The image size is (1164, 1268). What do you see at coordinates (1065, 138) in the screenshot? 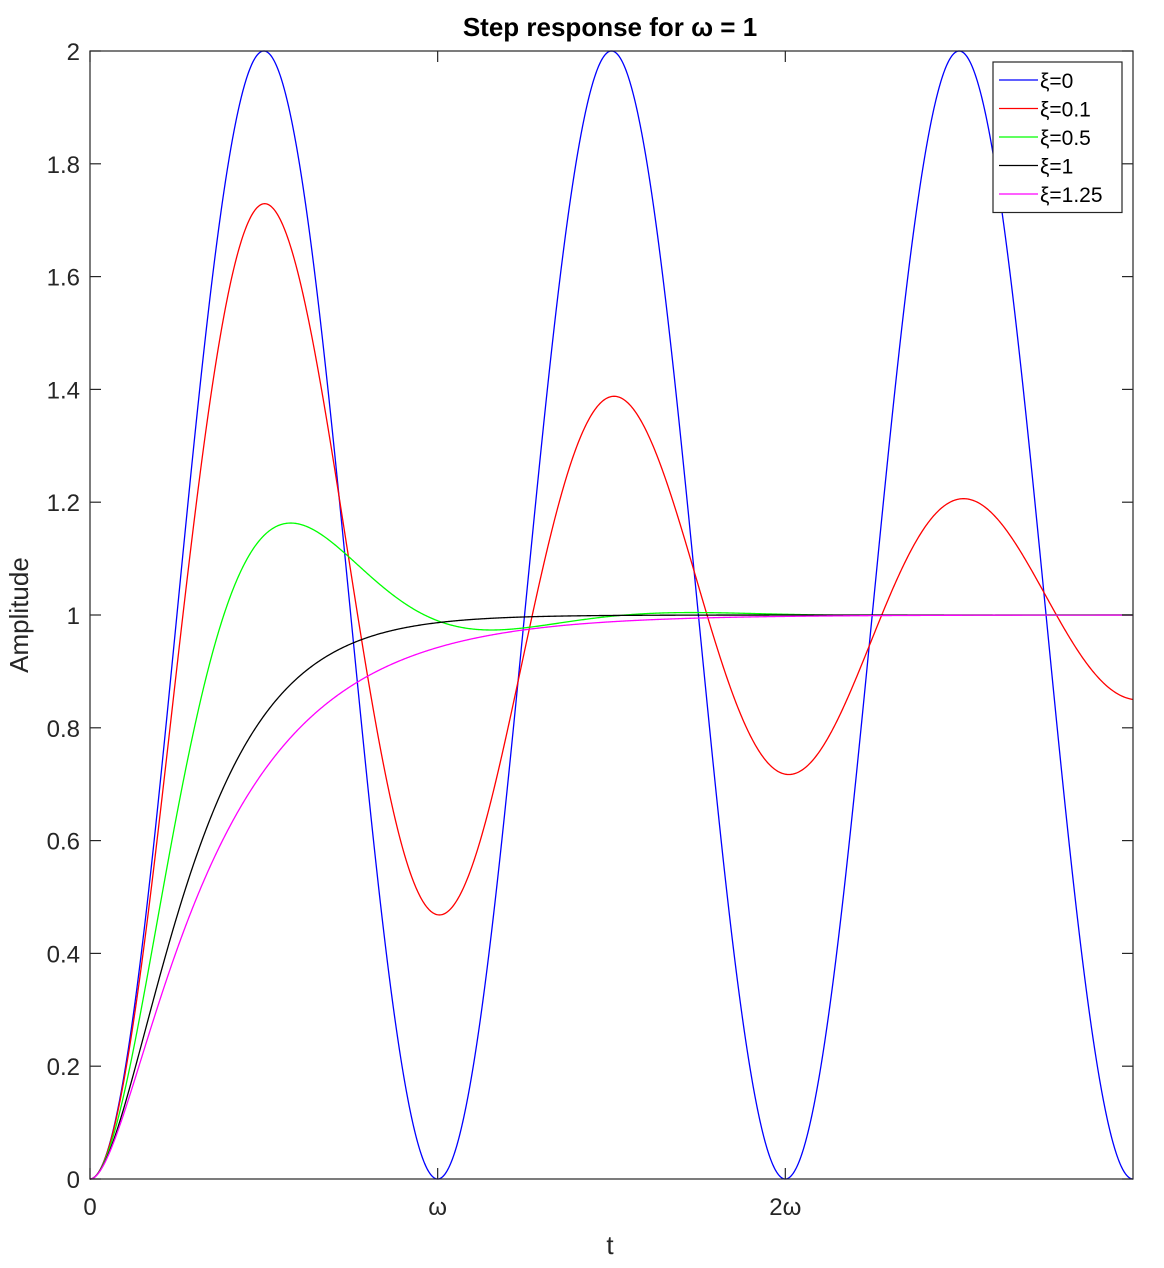
I see `legend-label-2: ξ=0.5` at bounding box center [1065, 138].